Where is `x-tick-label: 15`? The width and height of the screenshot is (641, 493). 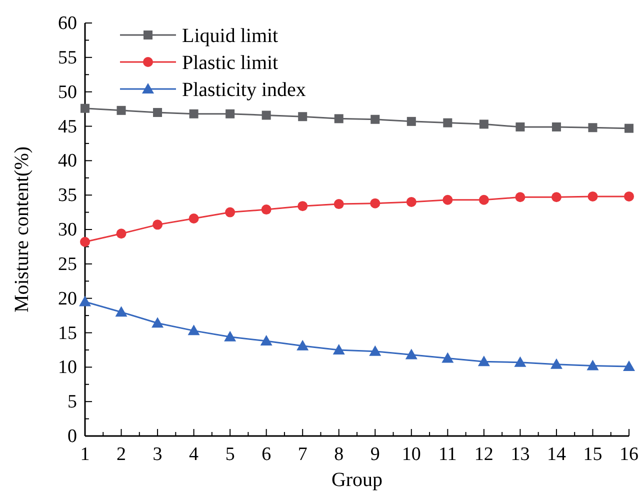 x-tick-label: 15 is located at coordinates (592, 454).